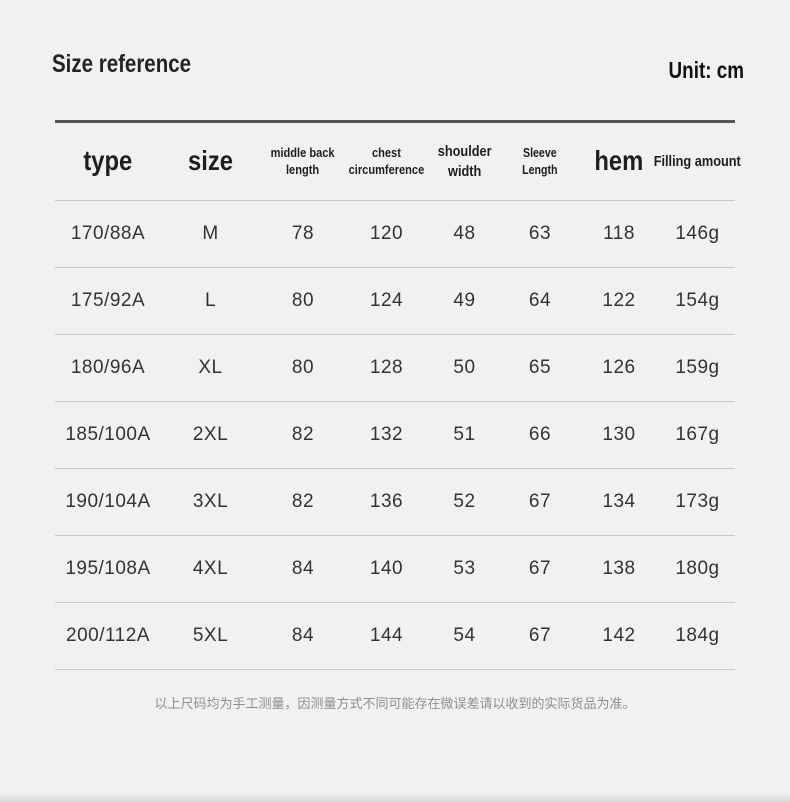 The height and width of the screenshot is (802, 790). Describe the element at coordinates (386, 300) in the screenshot. I see `table-cell-chest-circumference: 124` at that location.